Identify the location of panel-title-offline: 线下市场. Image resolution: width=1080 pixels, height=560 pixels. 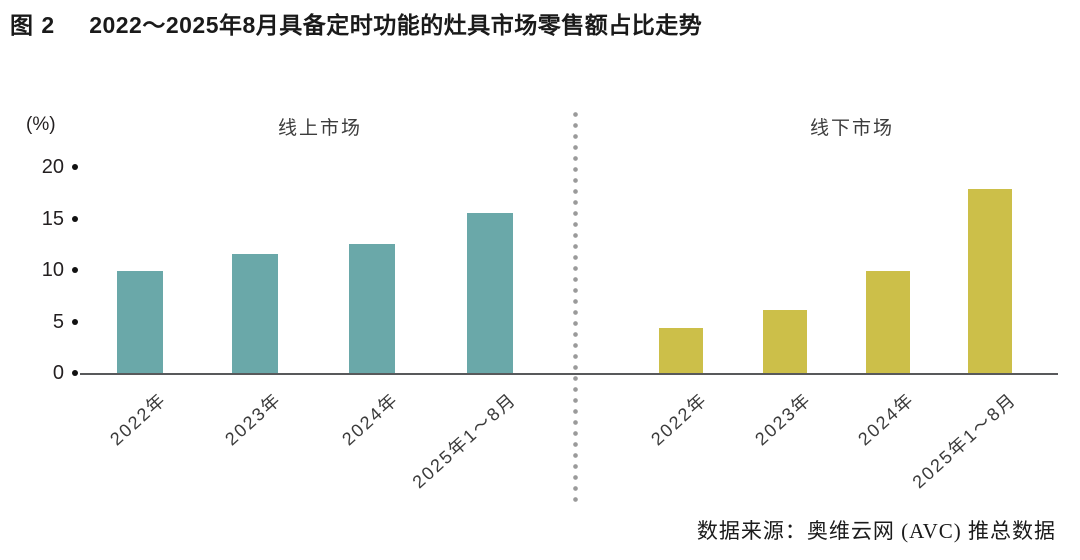
(852, 128).